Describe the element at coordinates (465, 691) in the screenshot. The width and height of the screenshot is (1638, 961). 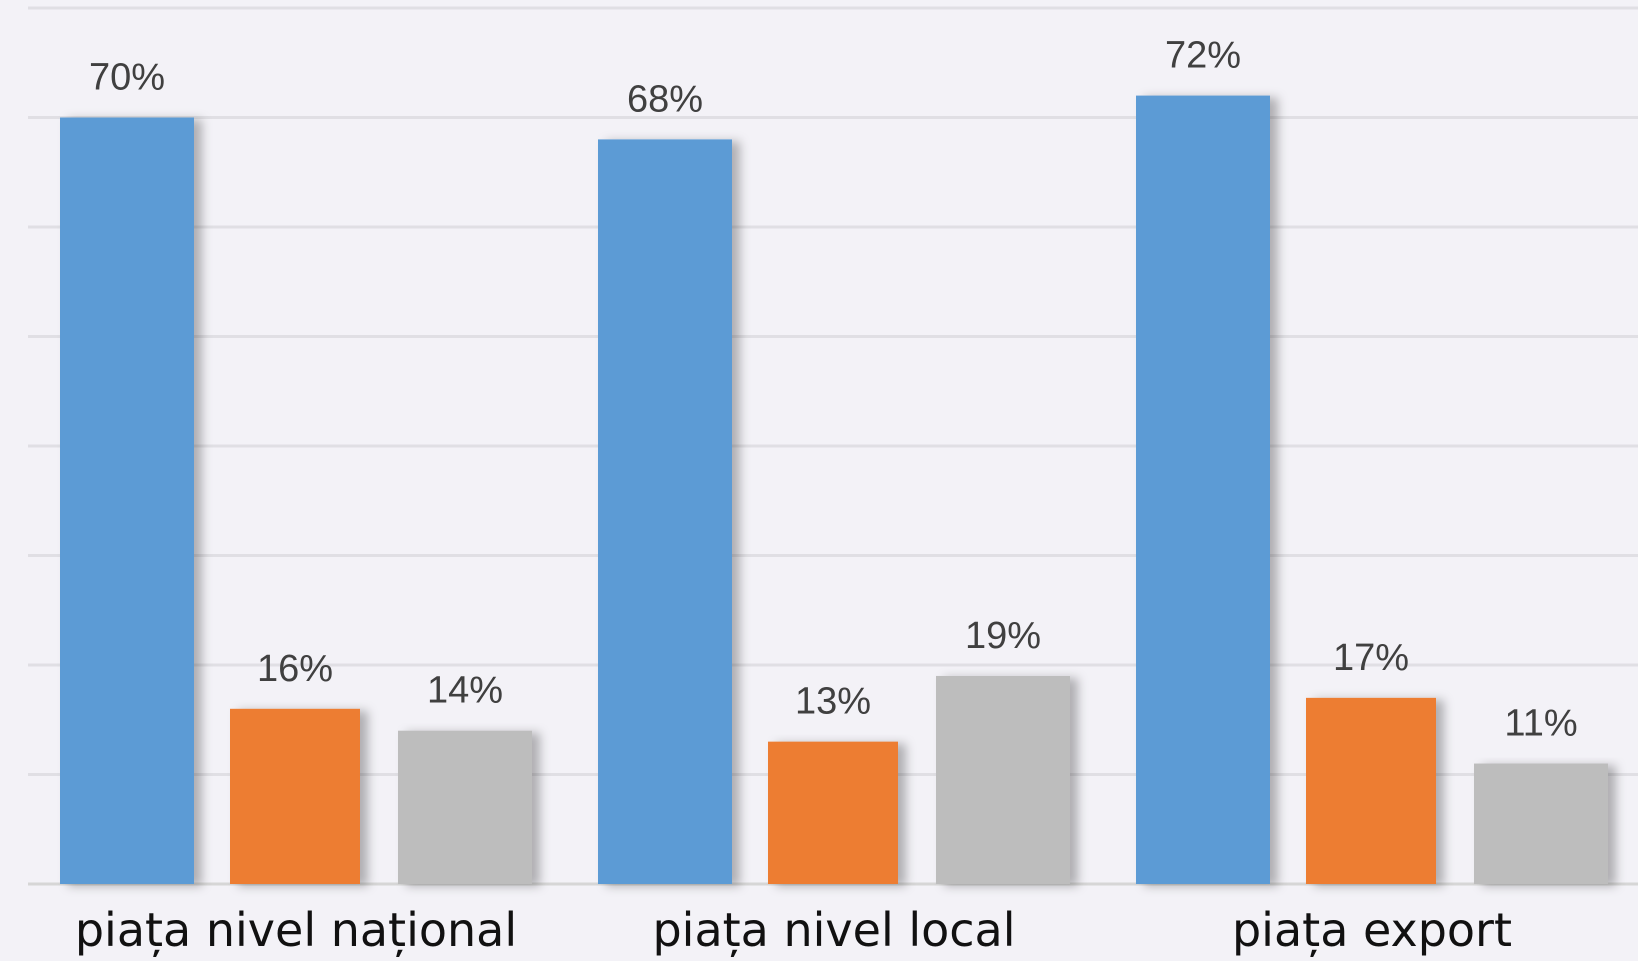
I see `data-label: 14%` at that location.